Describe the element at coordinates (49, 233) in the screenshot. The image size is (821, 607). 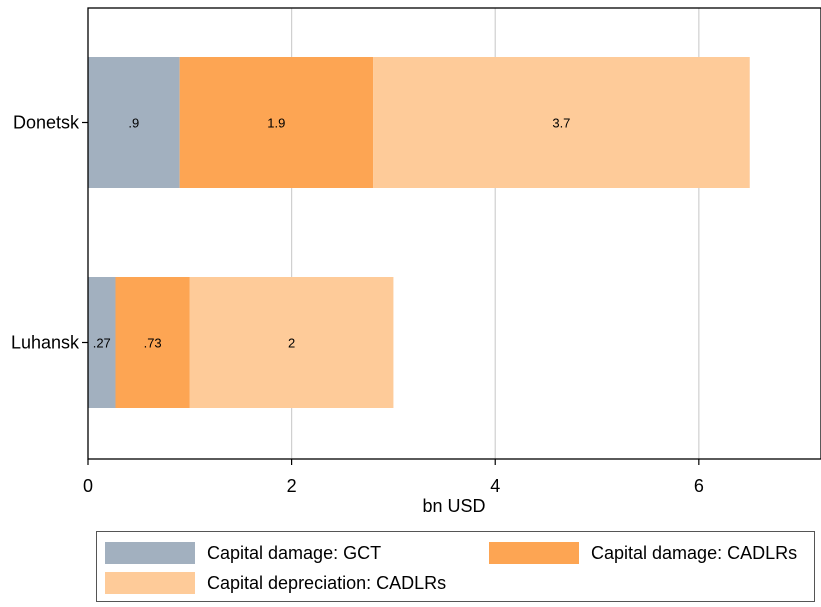
I see `y-axis: Donetsk Luhansk` at that location.